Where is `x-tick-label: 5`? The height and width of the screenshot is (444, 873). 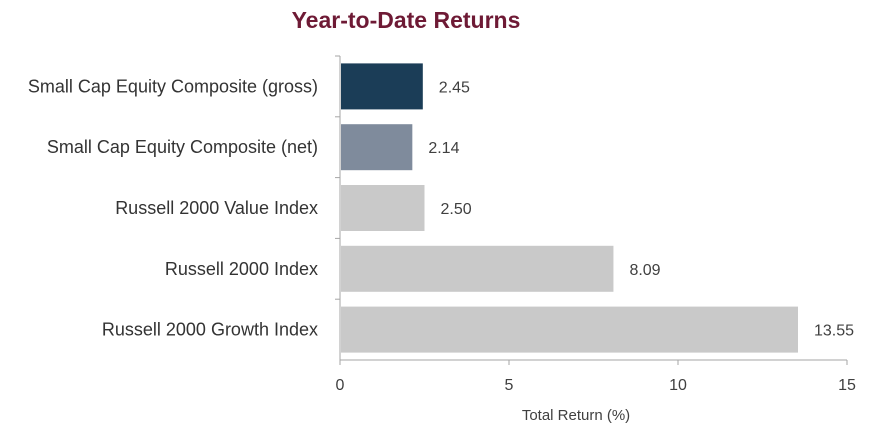
x-tick-label: 5 is located at coordinates (509, 385).